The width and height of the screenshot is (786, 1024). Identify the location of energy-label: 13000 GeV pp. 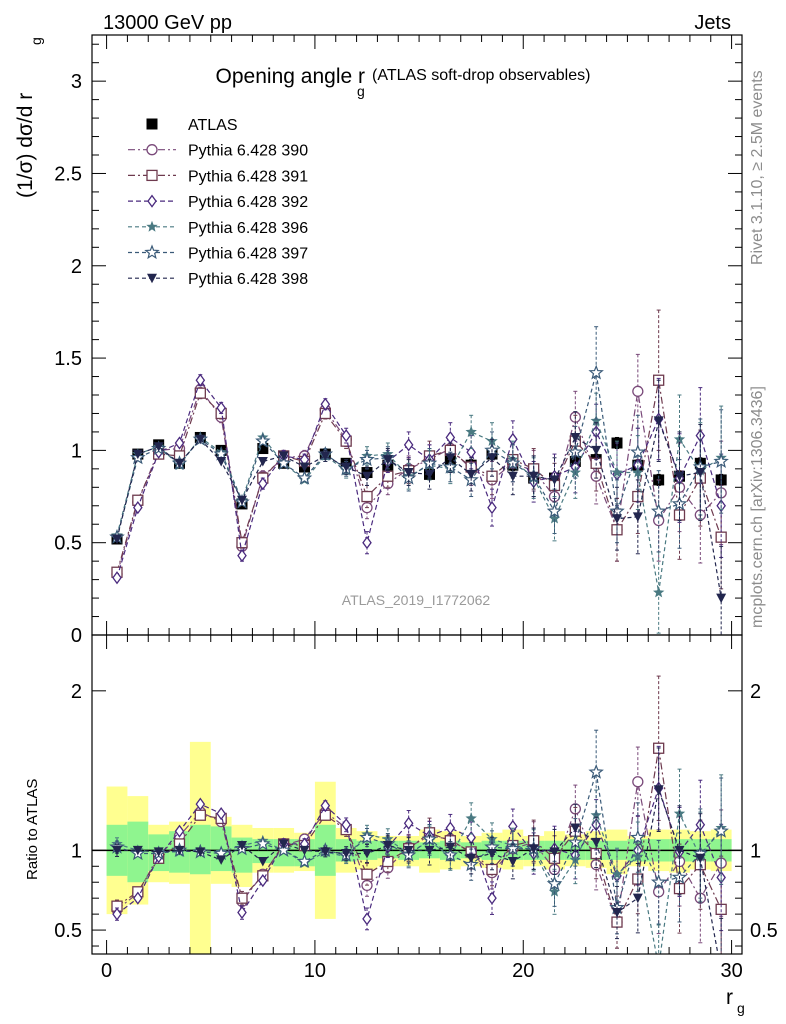
(167, 23).